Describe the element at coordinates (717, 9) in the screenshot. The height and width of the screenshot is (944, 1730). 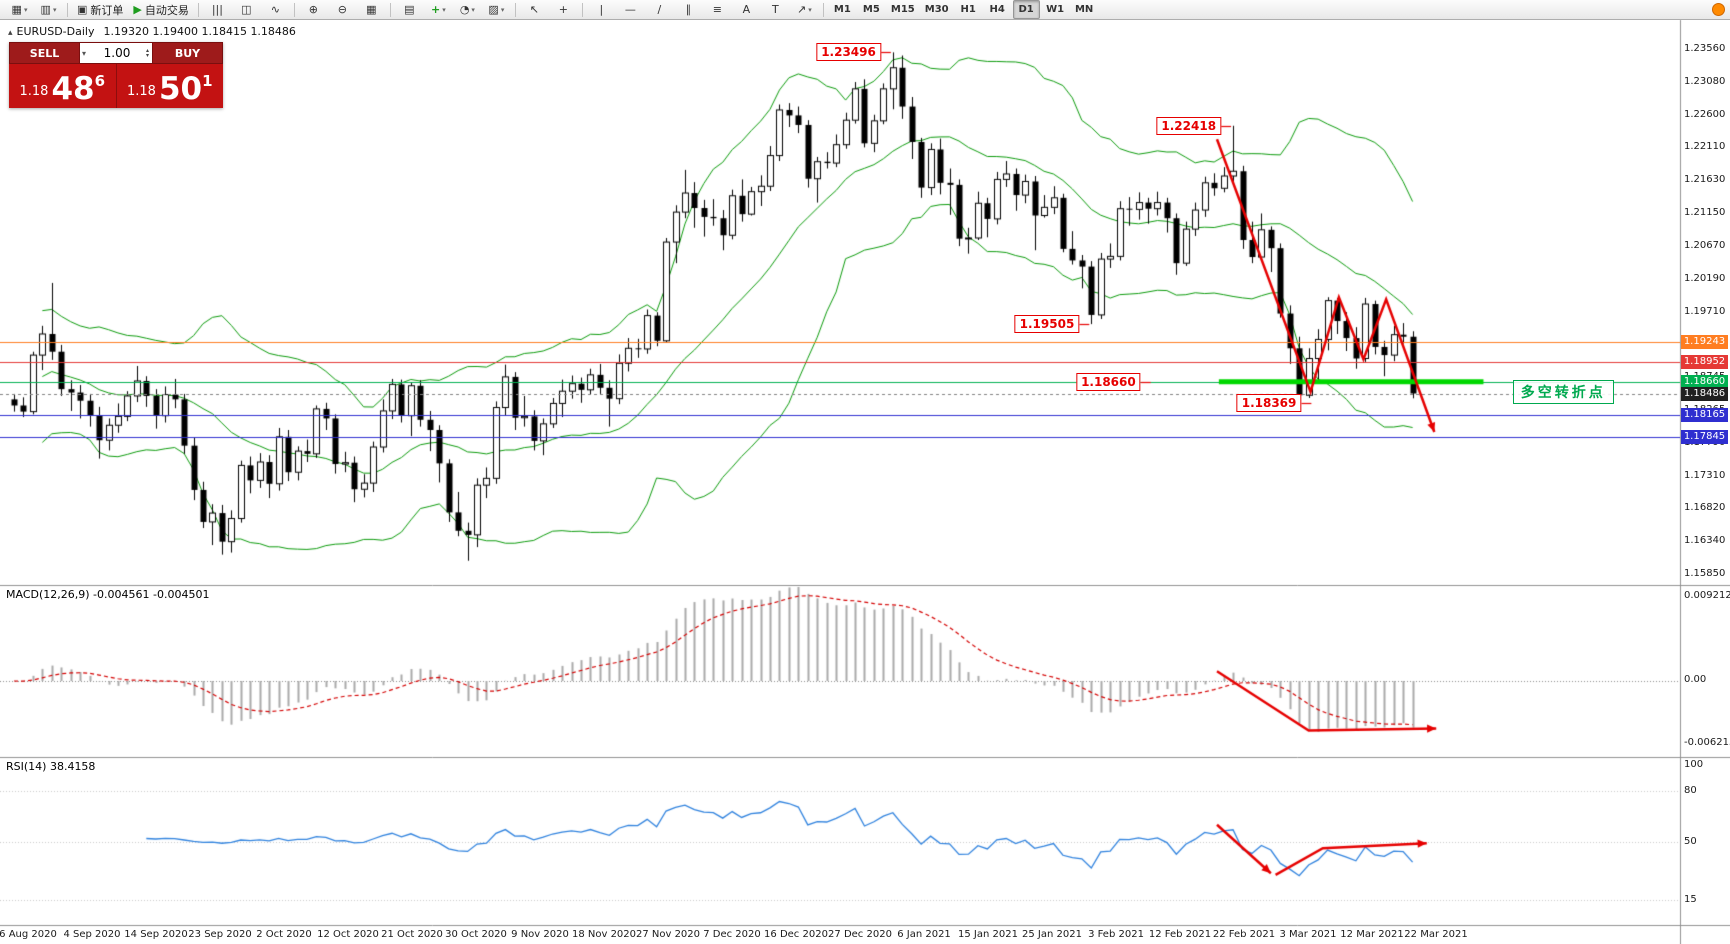
I see `fibonacci-button: ≡` at that location.